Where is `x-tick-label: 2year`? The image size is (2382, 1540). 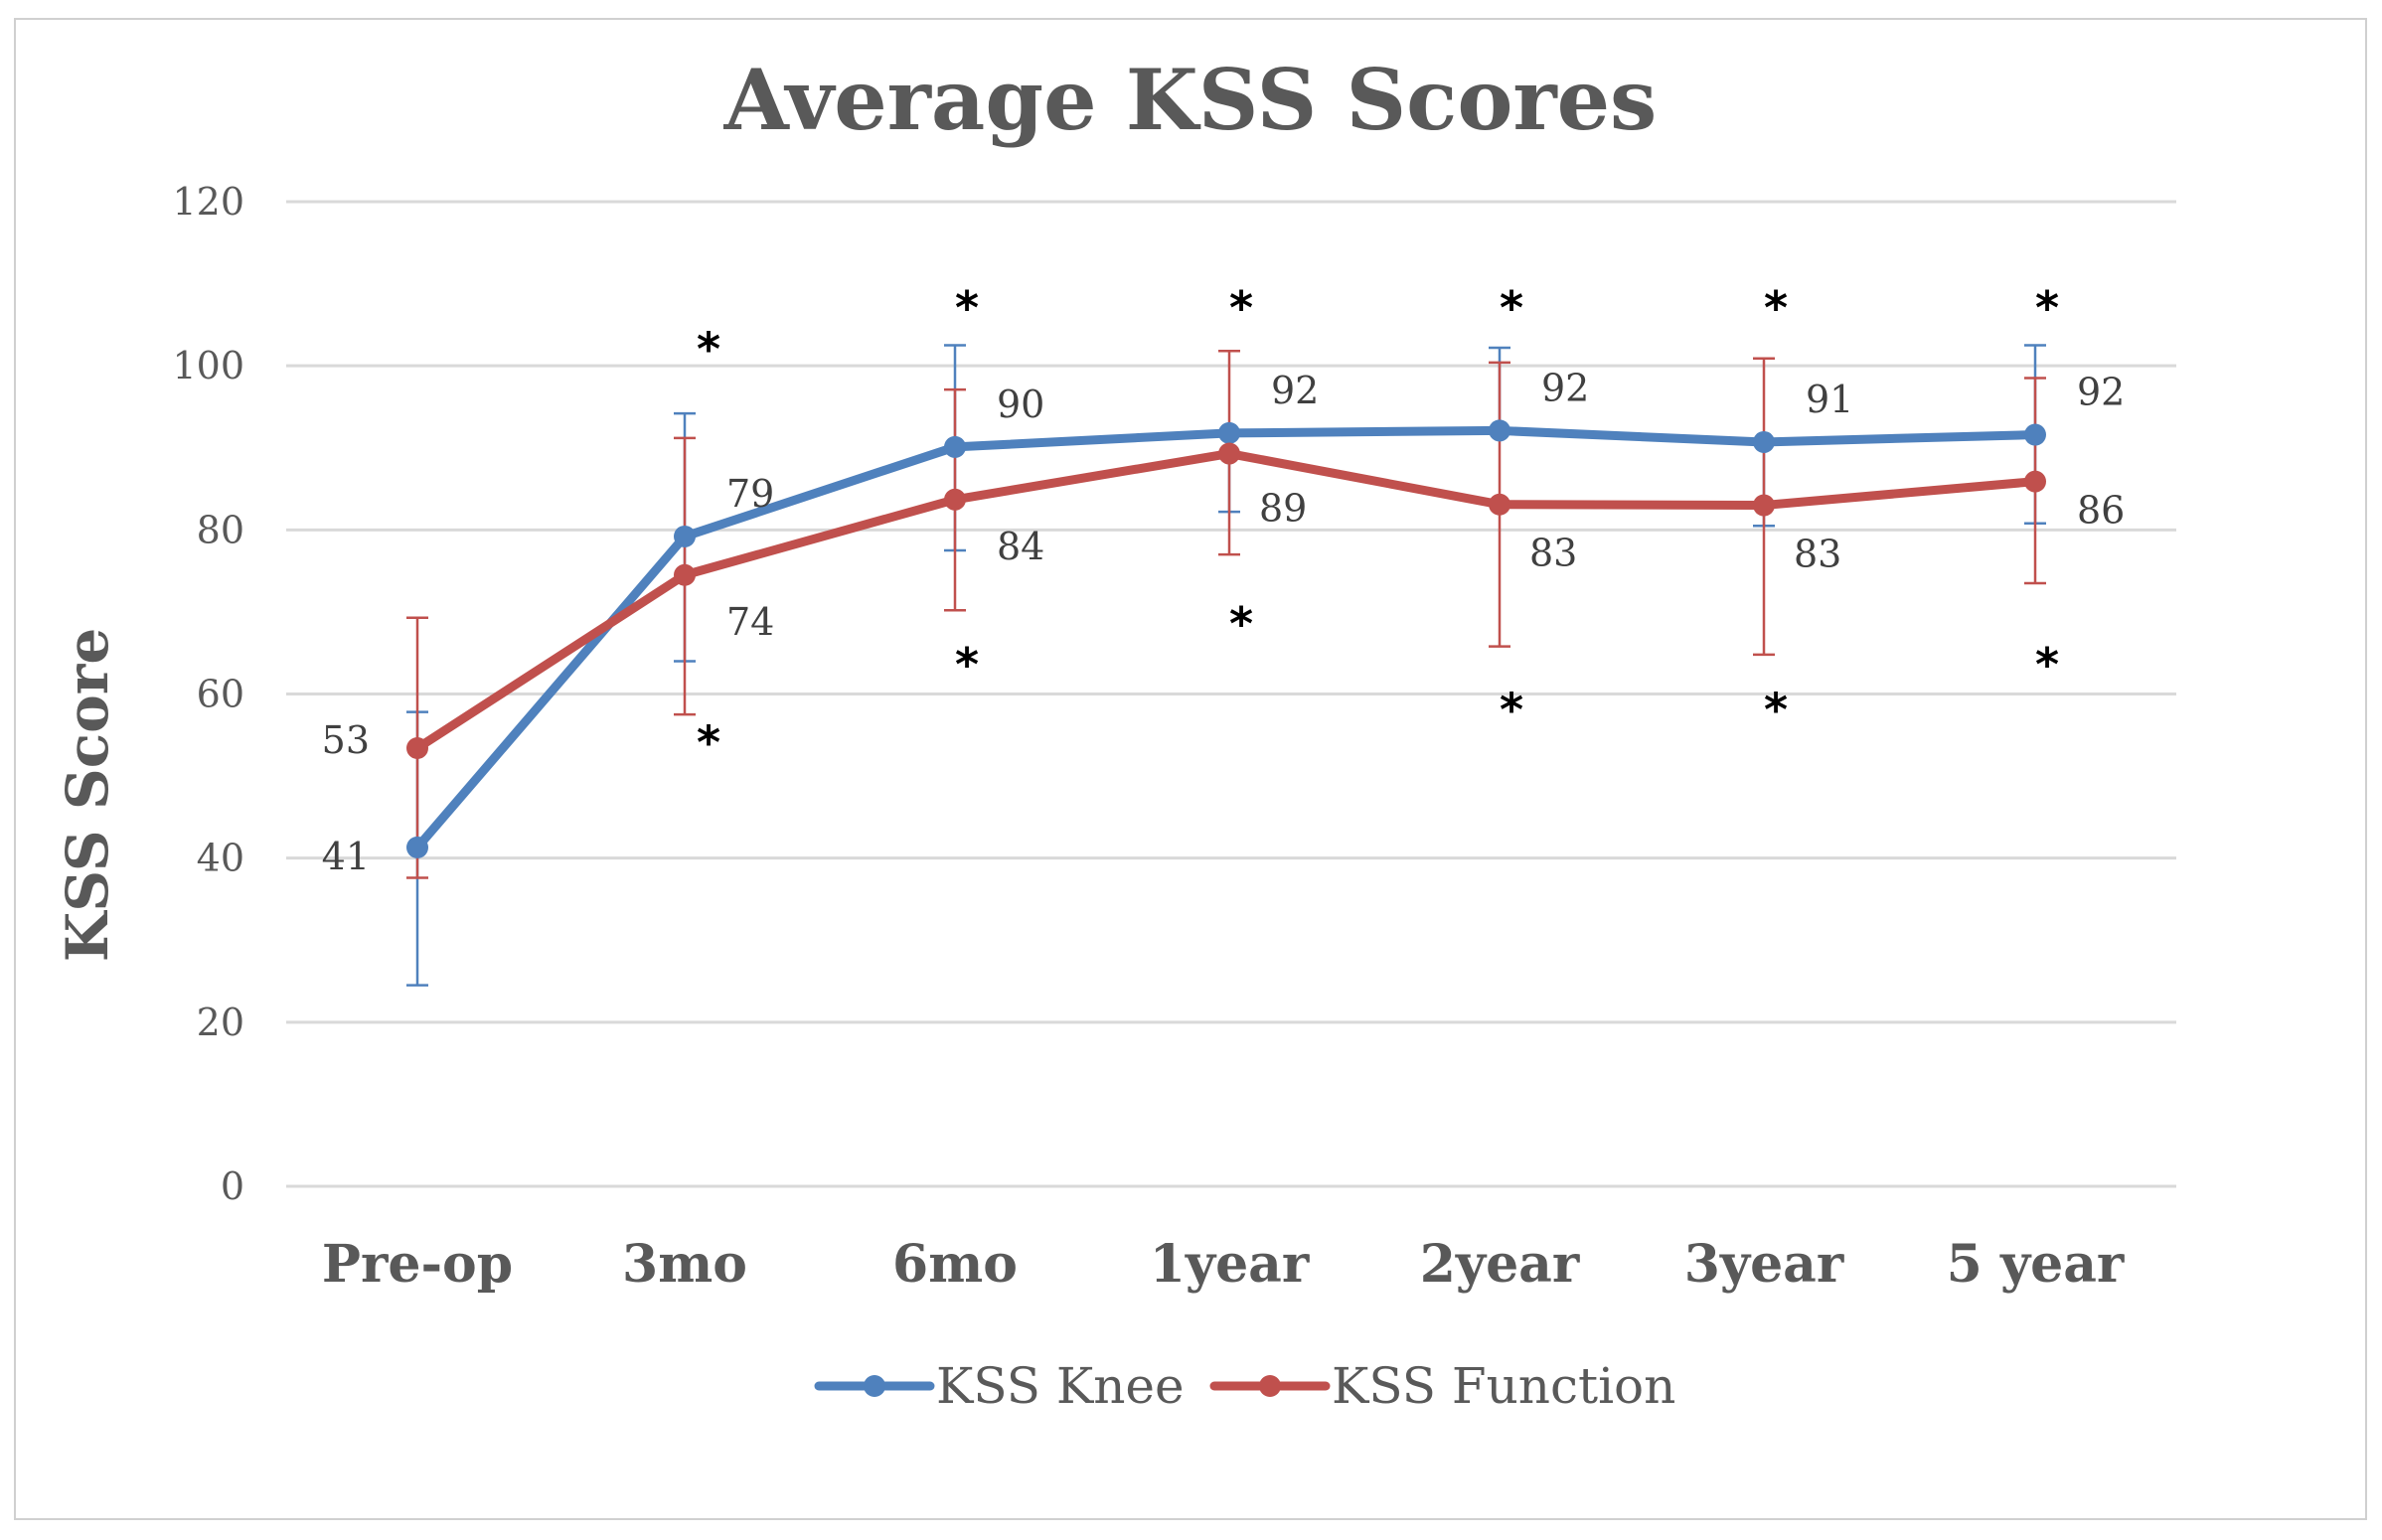 x-tick-label: 2year is located at coordinates (1500, 1264).